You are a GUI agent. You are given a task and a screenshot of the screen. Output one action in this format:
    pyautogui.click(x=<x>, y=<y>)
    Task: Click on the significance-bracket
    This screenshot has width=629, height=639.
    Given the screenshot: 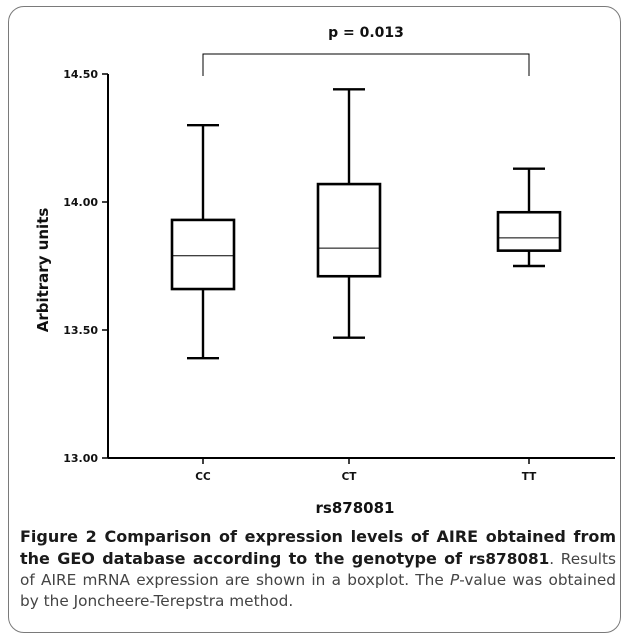 What is the action you would take?
    pyautogui.click(x=366, y=64)
    